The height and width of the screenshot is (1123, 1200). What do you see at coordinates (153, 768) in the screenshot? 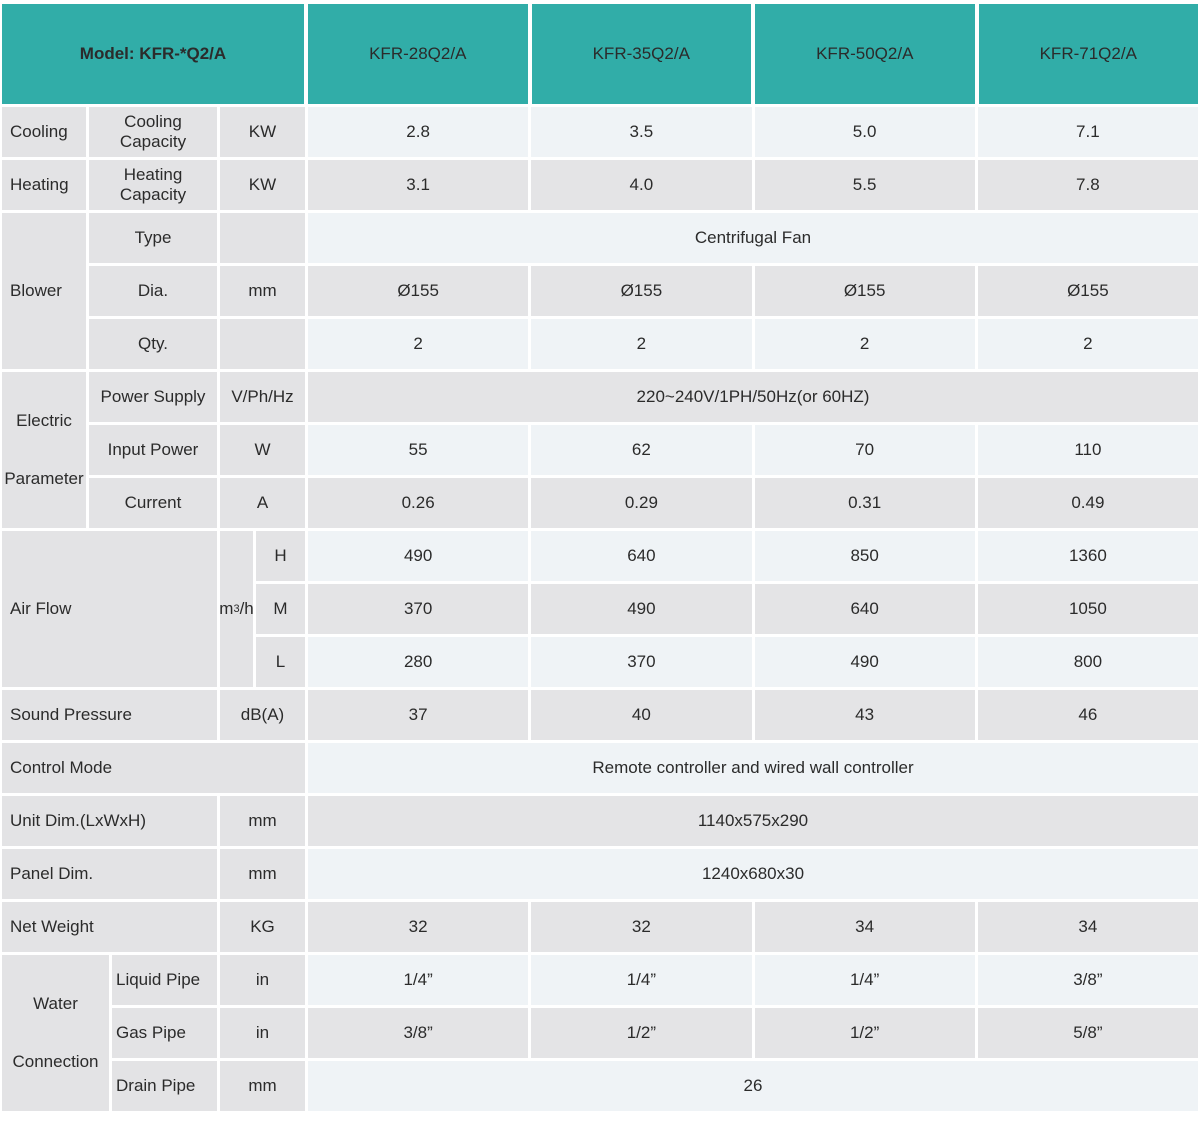
I see `category-control-mode: Control Mode` at bounding box center [153, 768].